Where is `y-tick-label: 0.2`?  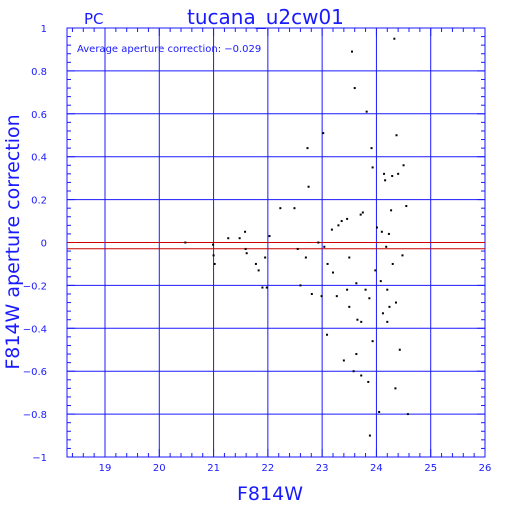 y-tick-label: 0.2 is located at coordinates (39, 201).